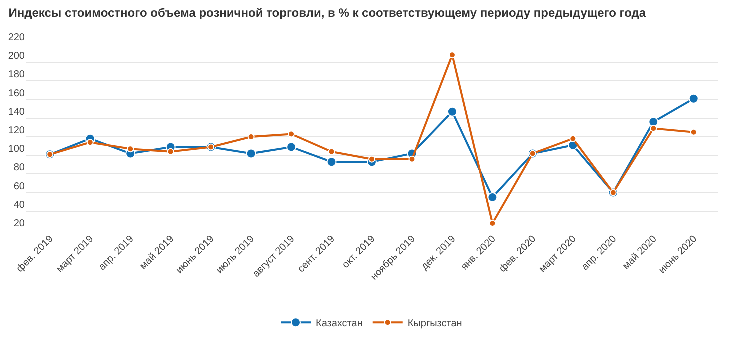 The image size is (730, 345). What do you see at coordinates (20, 224) in the screenshot?
I see `y-tick-label: 20` at bounding box center [20, 224].